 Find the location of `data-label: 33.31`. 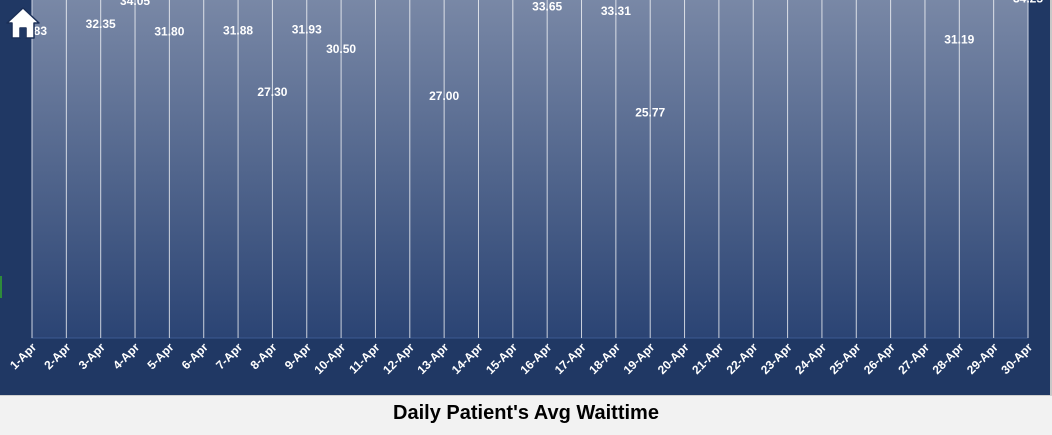

data-label: 33.31 is located at coordinates (616, 11).